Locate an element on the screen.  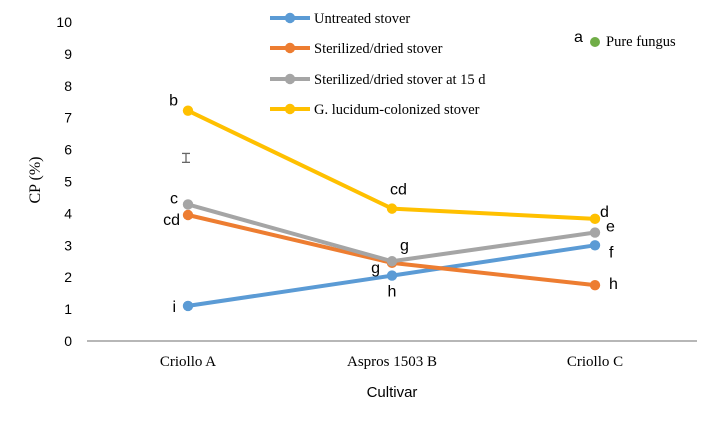
y-tick-label: 5 is located at coordinates (68, 182).